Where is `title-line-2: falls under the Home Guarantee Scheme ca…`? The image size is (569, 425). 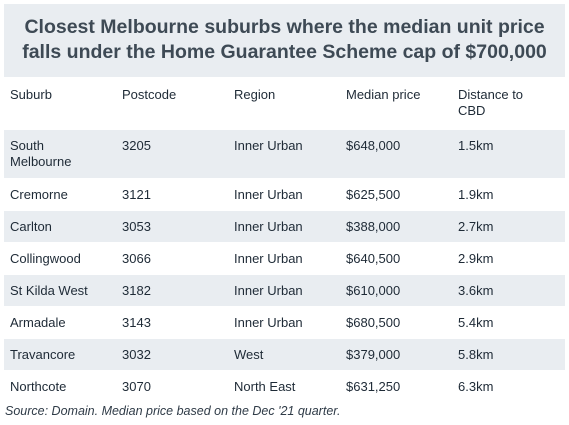
title-line-2: falls under the Home Guarantee Scheme ca… is located at coordinates (284, 52).